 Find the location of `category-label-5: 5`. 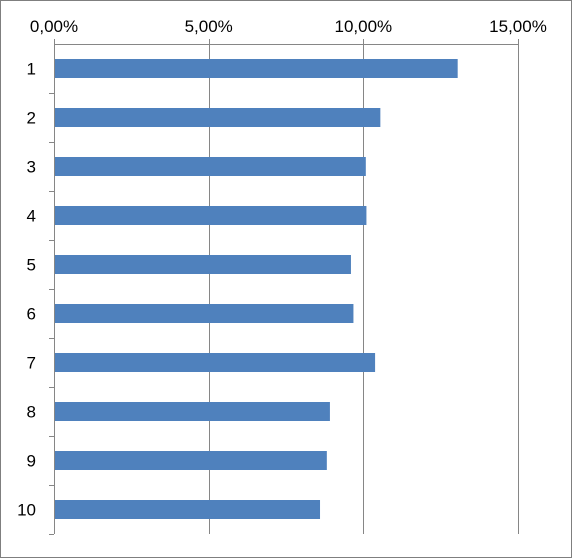

category-label-5: 5 is located at coordinates (31, 265).